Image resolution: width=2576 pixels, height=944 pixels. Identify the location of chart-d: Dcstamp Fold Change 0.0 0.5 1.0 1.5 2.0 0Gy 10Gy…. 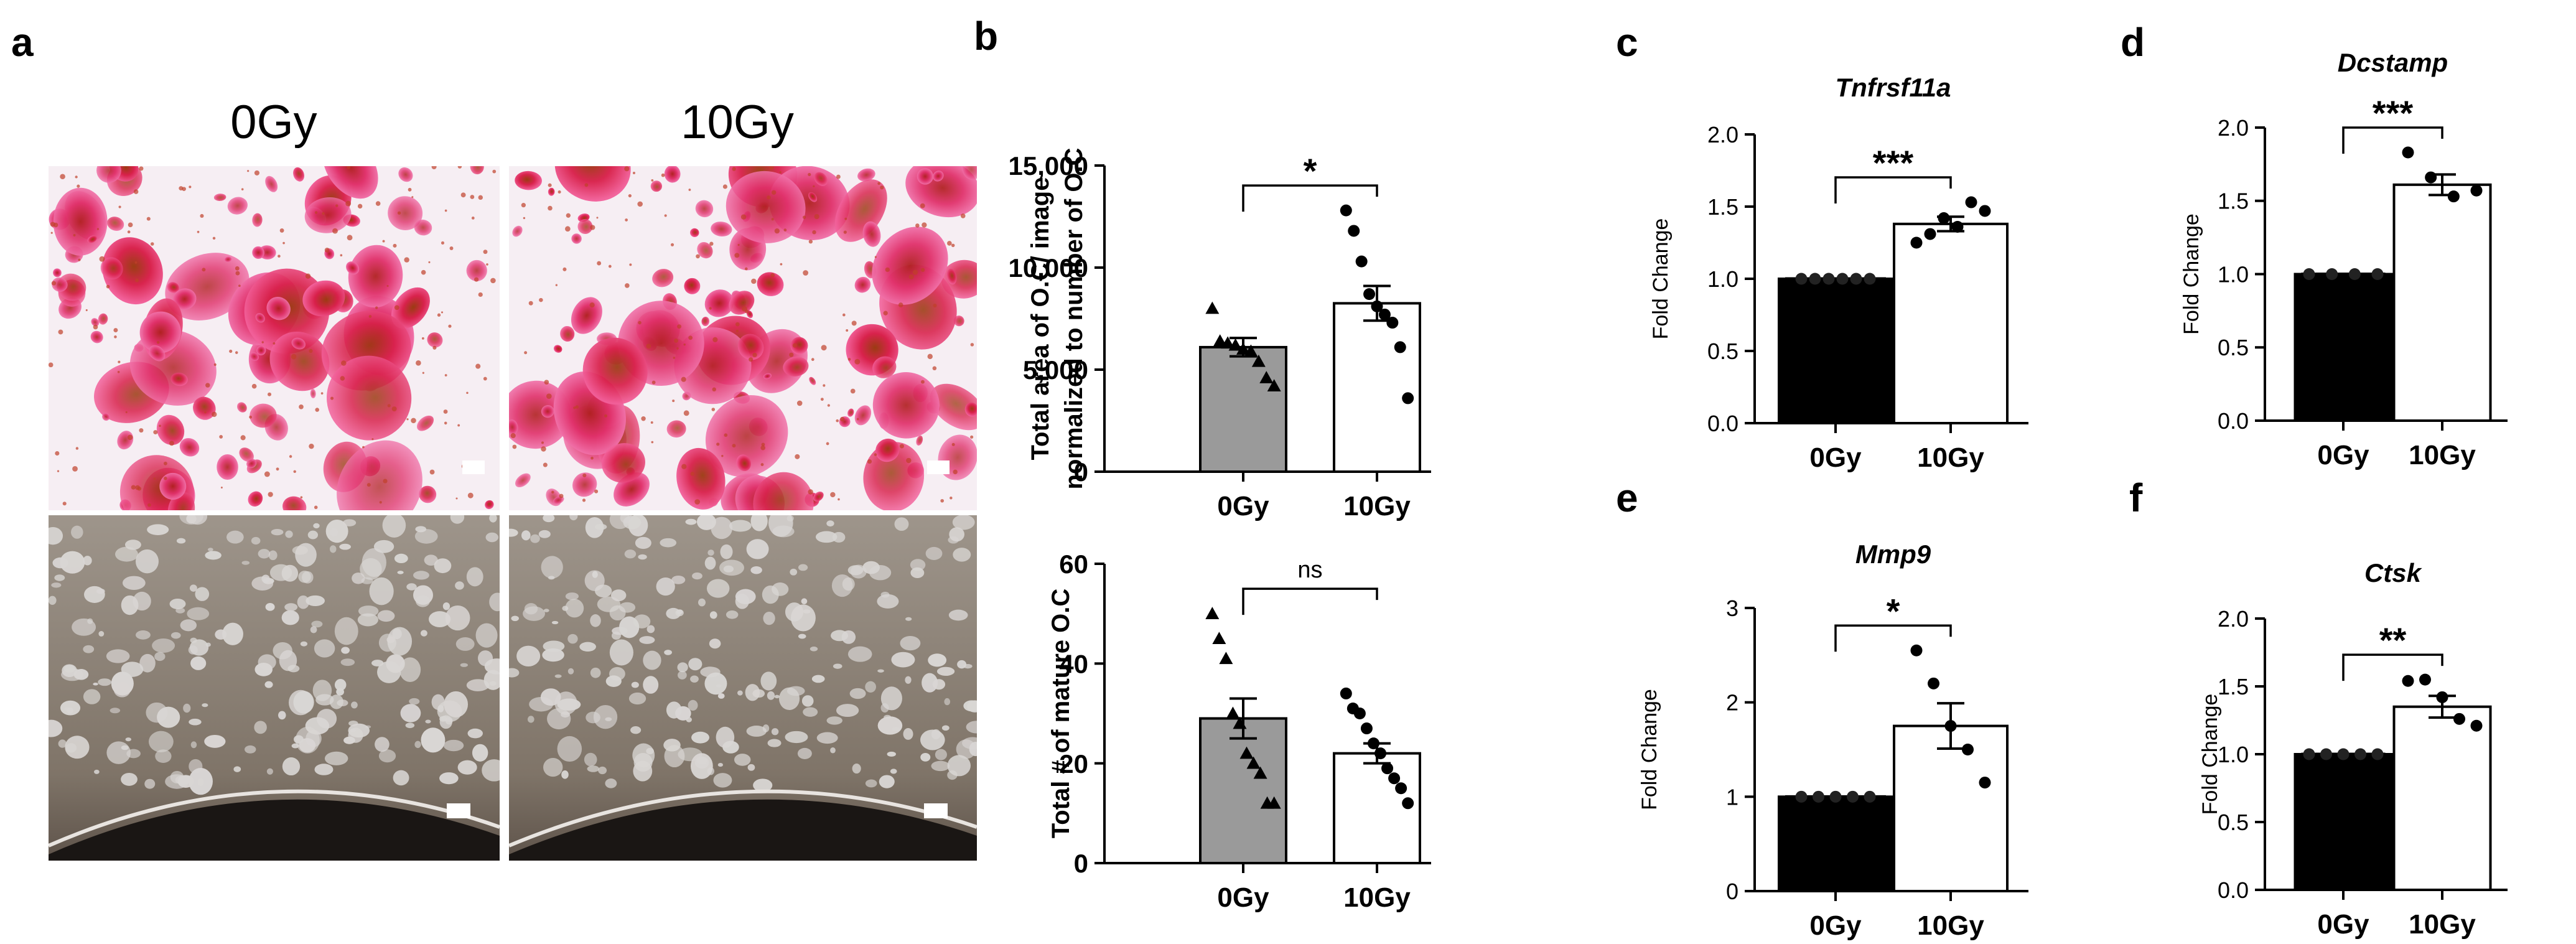
(2344, 259).